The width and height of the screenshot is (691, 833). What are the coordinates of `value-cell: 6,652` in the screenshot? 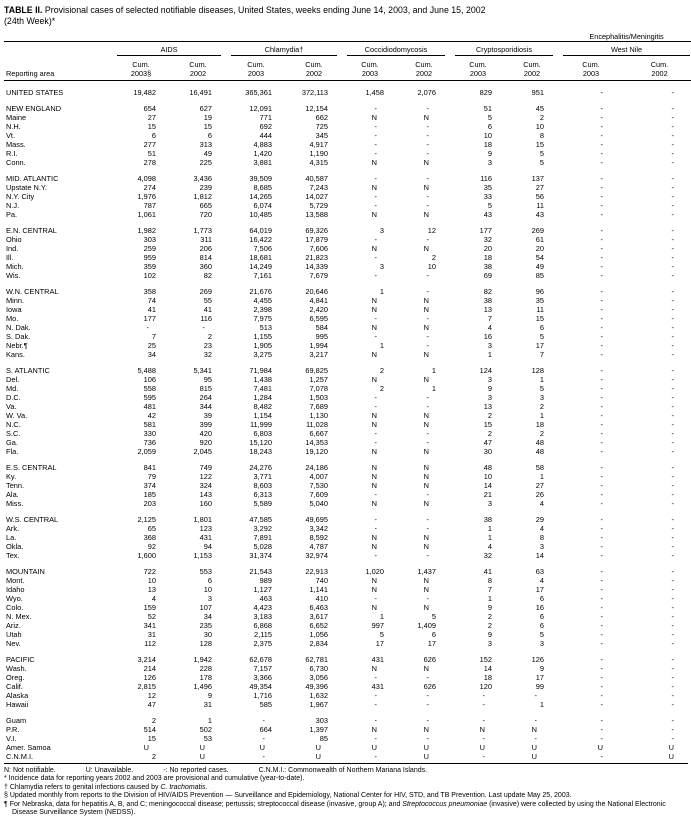 It's located at (319, 625).